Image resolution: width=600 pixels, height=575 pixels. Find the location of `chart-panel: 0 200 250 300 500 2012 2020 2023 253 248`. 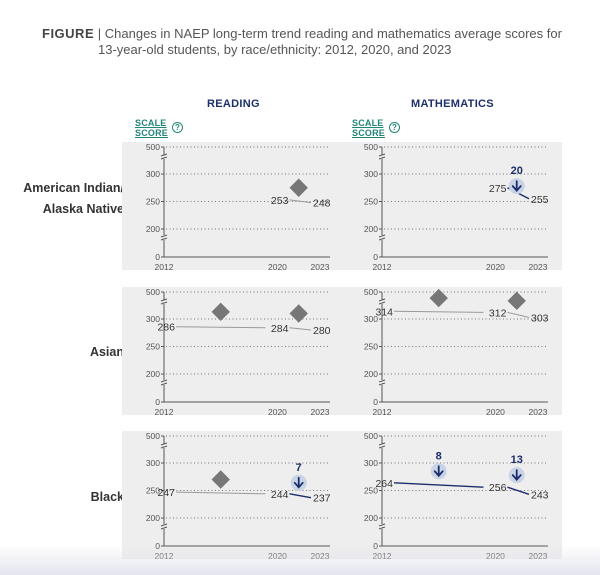

chart-panel: 0 200 250 300 500 2012 2020 2023 253 248 is located at coordinates (238, 207).